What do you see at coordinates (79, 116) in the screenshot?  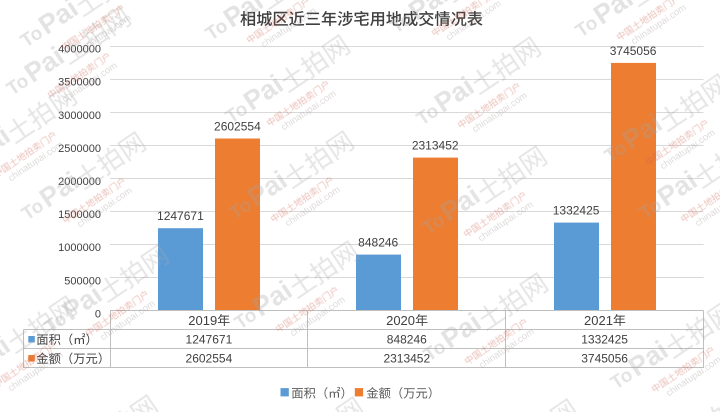 I see `svg-text: 3000000` at bounding box center [79, 116].